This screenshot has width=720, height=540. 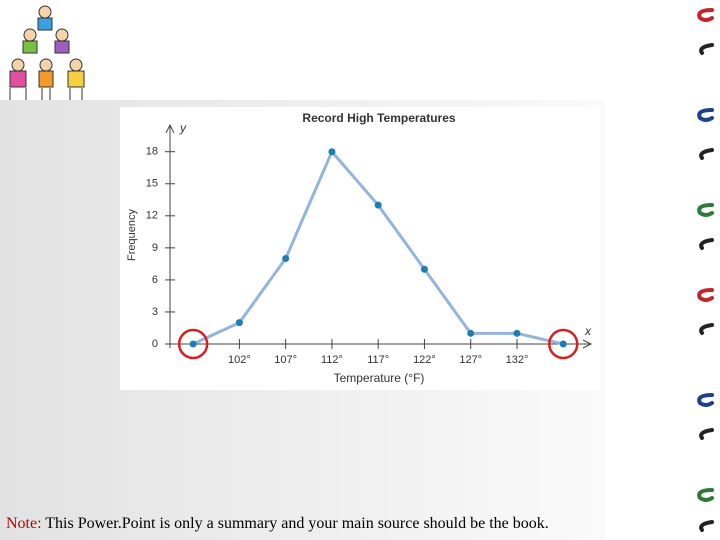 I want to click on clipart, so click(x=47, y=52).